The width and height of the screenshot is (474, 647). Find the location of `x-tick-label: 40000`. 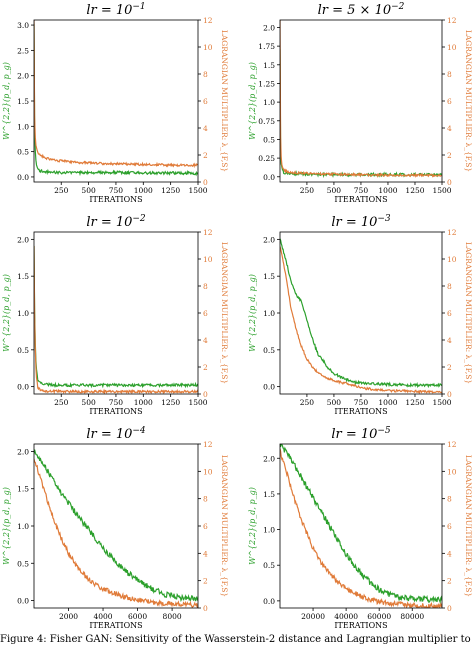

x-tick-label: 40000 is located at coordinates (346, 616).